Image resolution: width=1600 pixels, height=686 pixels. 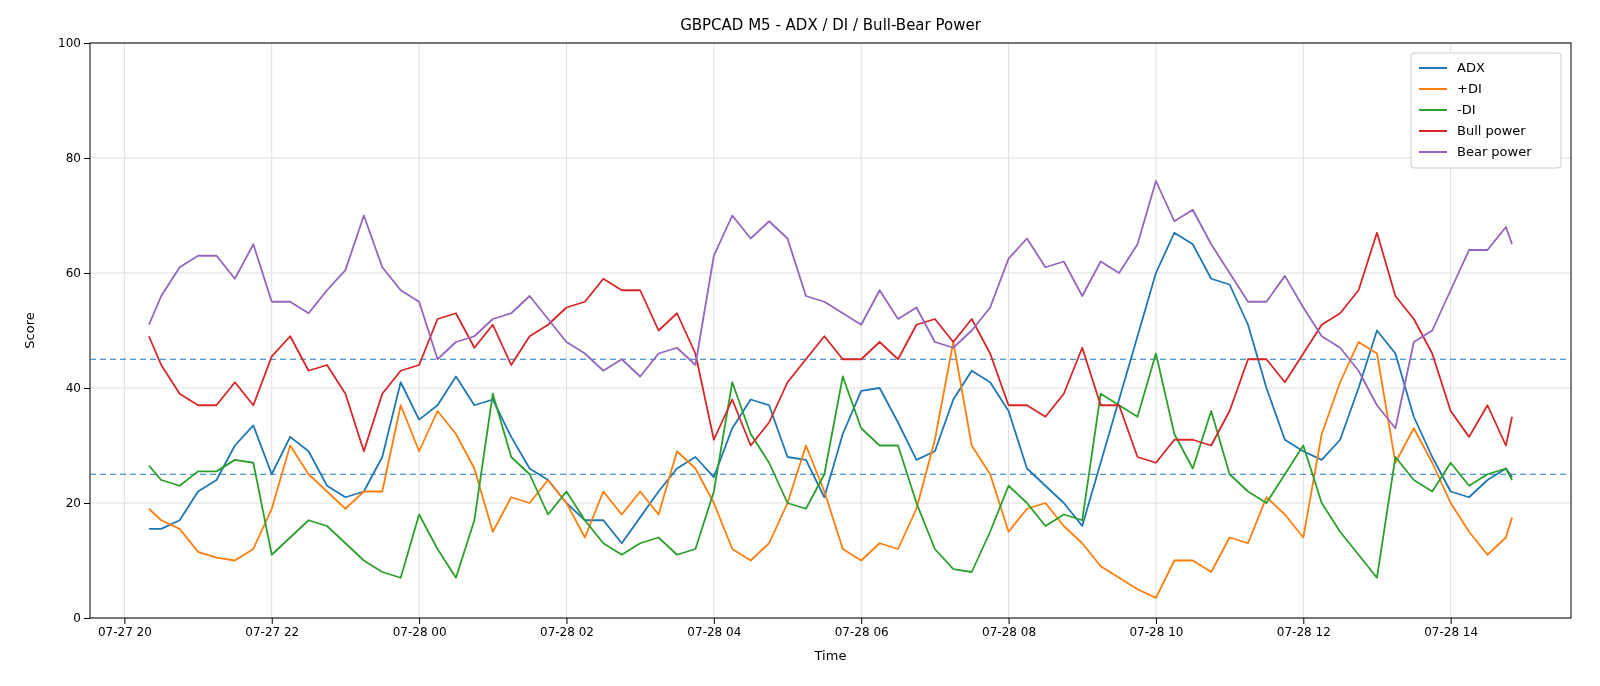 What do you see at coordinates (73, 273) in the screenshot?
I see `y-tick-label: 60` at bounding box center [73, 273].